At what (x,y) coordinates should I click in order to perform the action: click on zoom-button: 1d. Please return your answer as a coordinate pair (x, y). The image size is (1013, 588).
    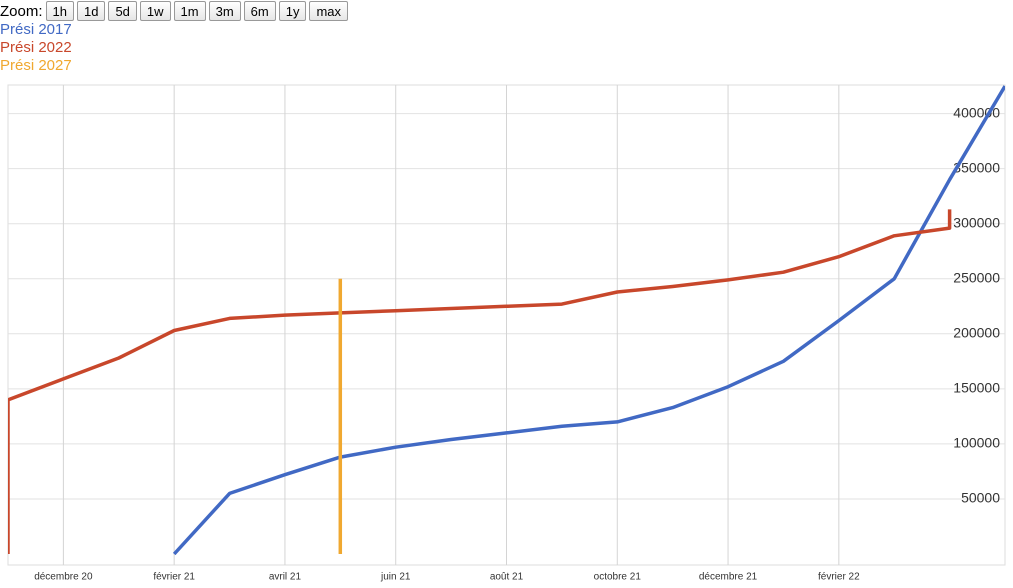
    Looking at the image, I should click on (91, 11).